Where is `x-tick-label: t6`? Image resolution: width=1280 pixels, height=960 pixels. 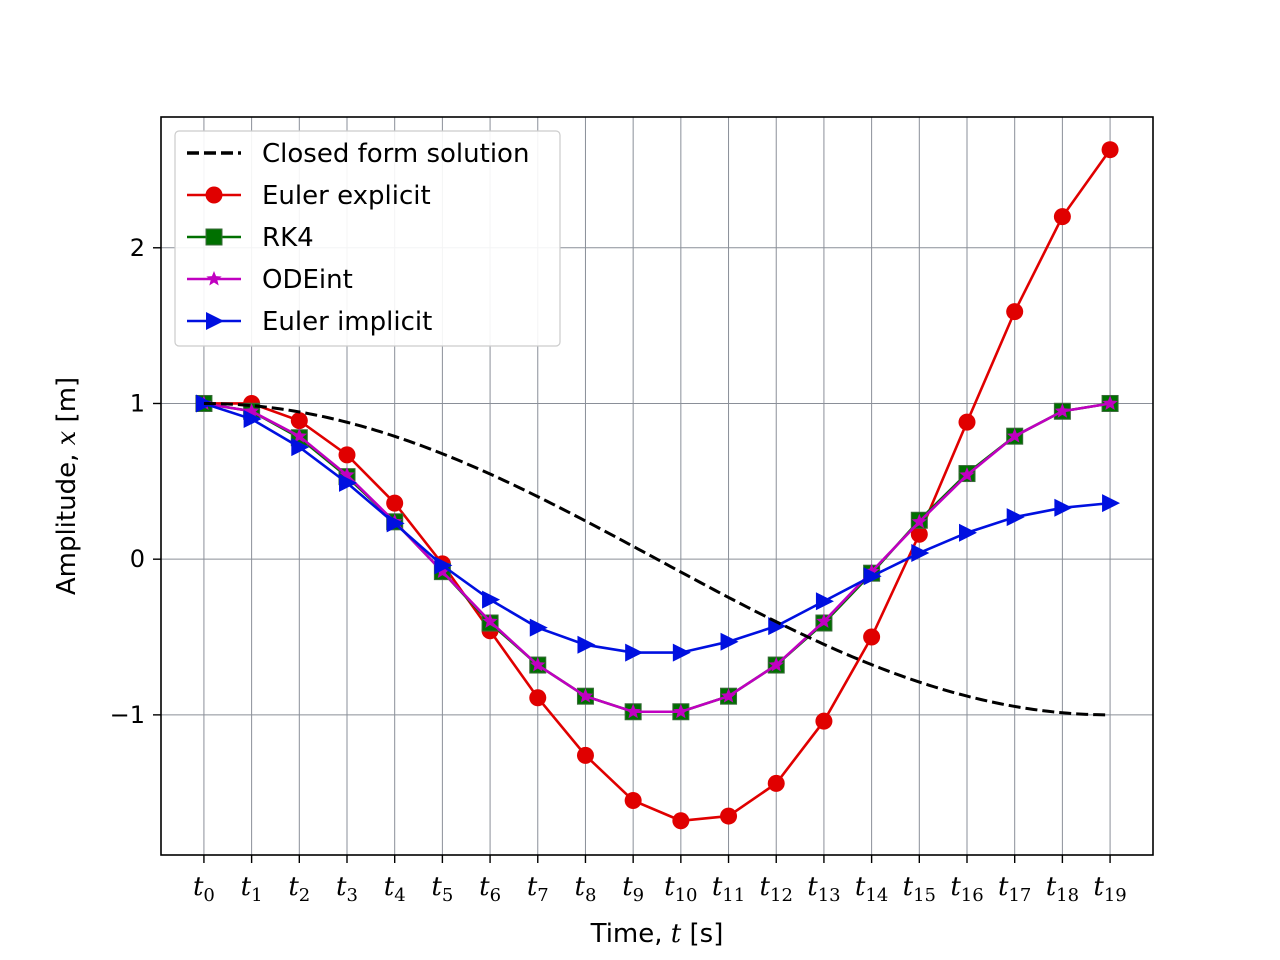 x-tick-label: t6 is located at coordinates (490, 889).